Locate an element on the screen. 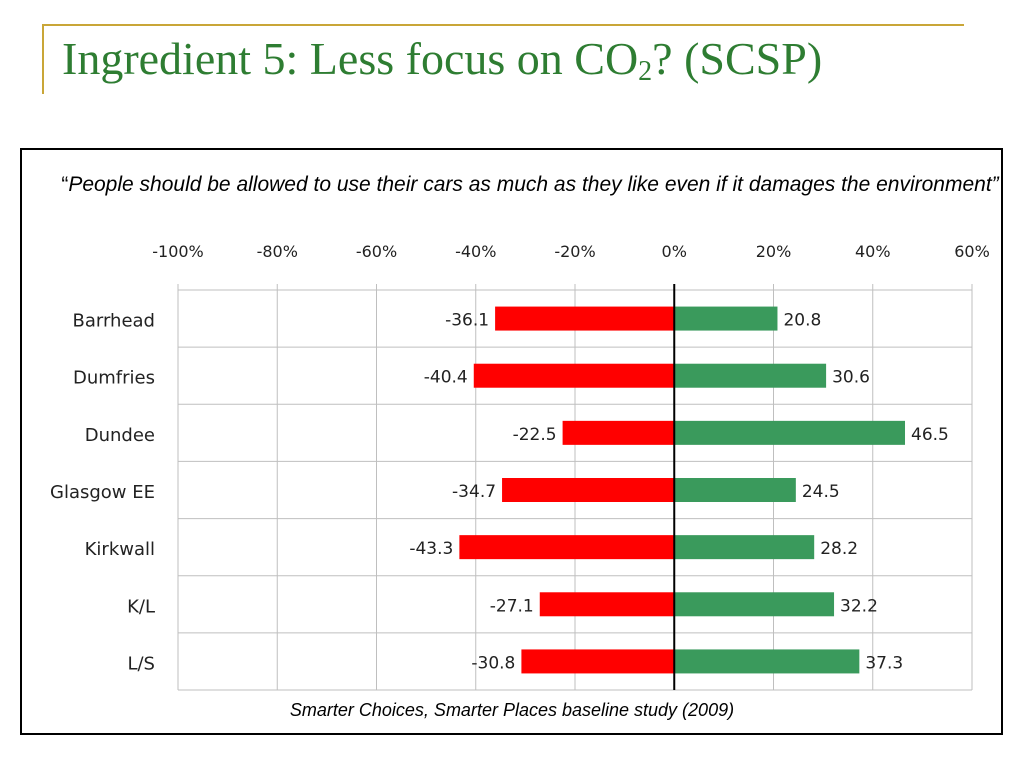 The image size is (1024, 768). data-label: -22.5 is located at coordinates (535, 435).